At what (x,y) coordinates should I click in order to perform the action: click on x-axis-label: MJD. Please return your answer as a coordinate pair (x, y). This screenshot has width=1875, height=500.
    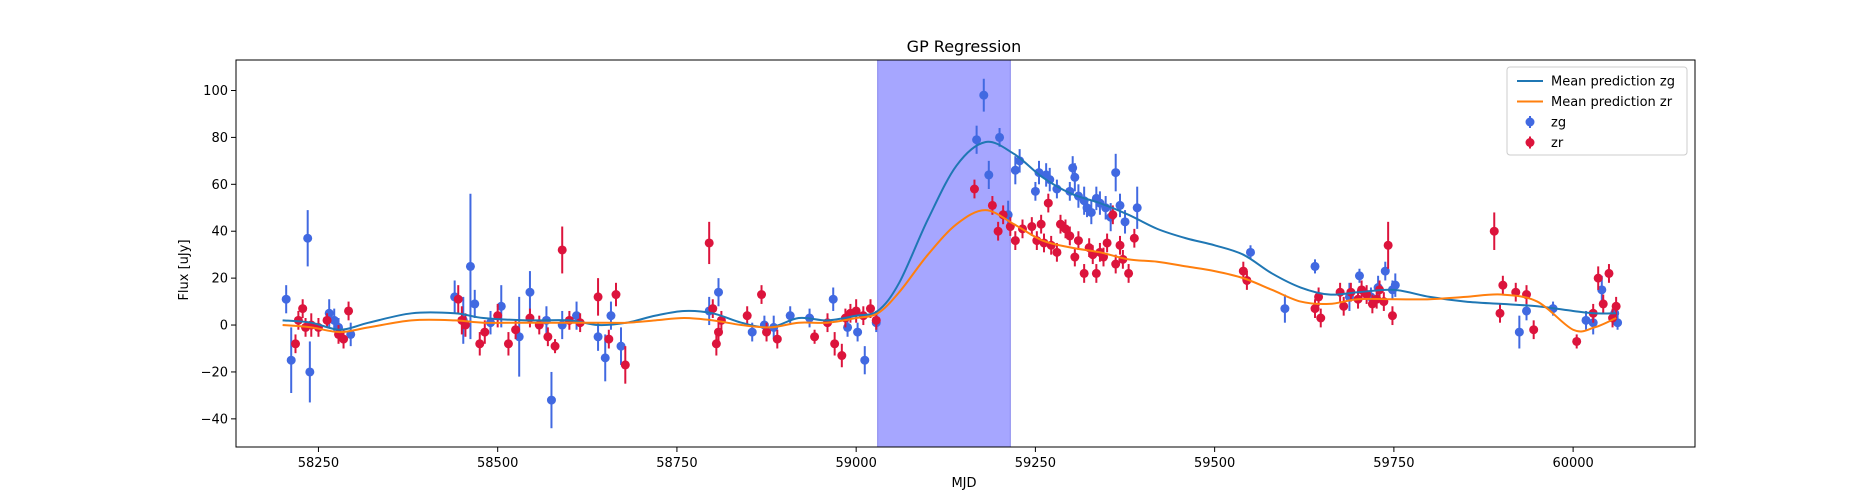
    Looking at the image, I should click on (963, 483).